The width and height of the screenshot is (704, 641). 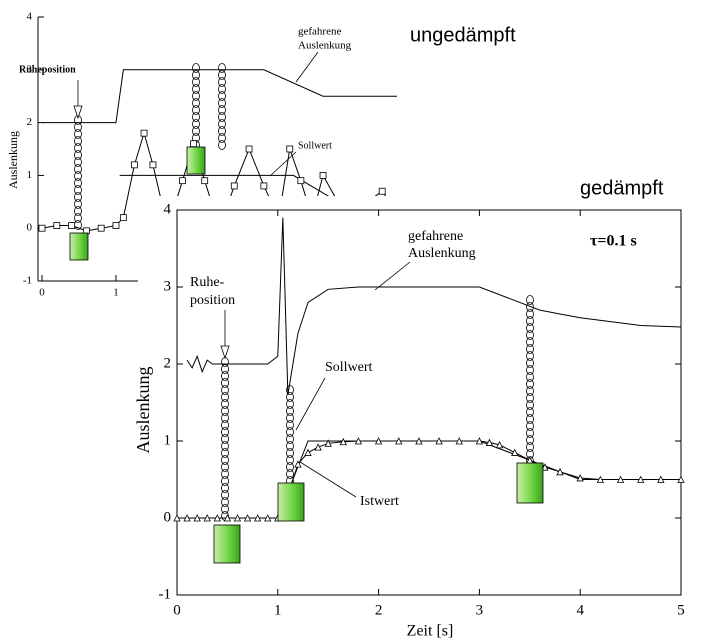 What do you see at coordinates (349, 367) in the screenshot?
I see `annotation: Sollwert` at bounding box center [349, 367].